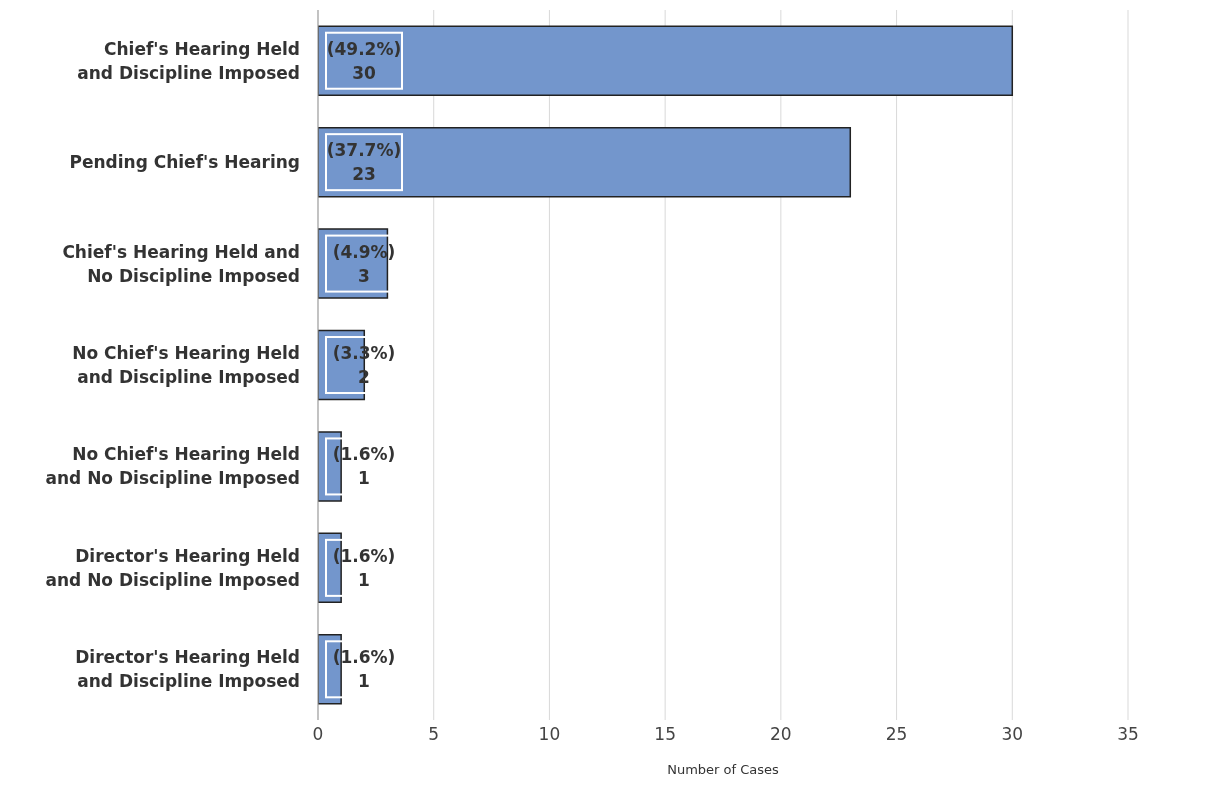 This screenshot has width=1231, height=798. Describe the element at coordinates (434, 734) in the screenshot. I see `x-tick-label: 5` at that location.